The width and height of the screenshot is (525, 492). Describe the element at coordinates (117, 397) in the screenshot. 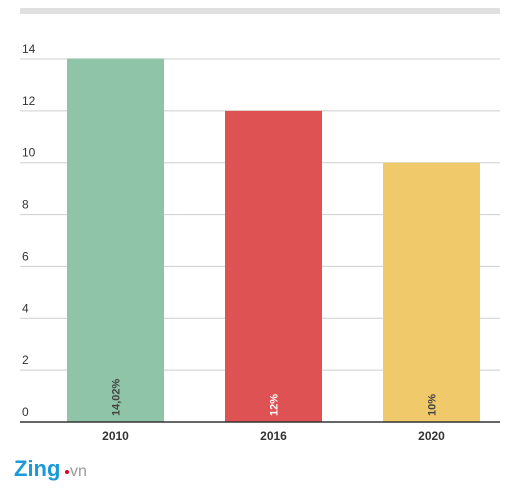

I see `value-label: 14,02%` at that location.